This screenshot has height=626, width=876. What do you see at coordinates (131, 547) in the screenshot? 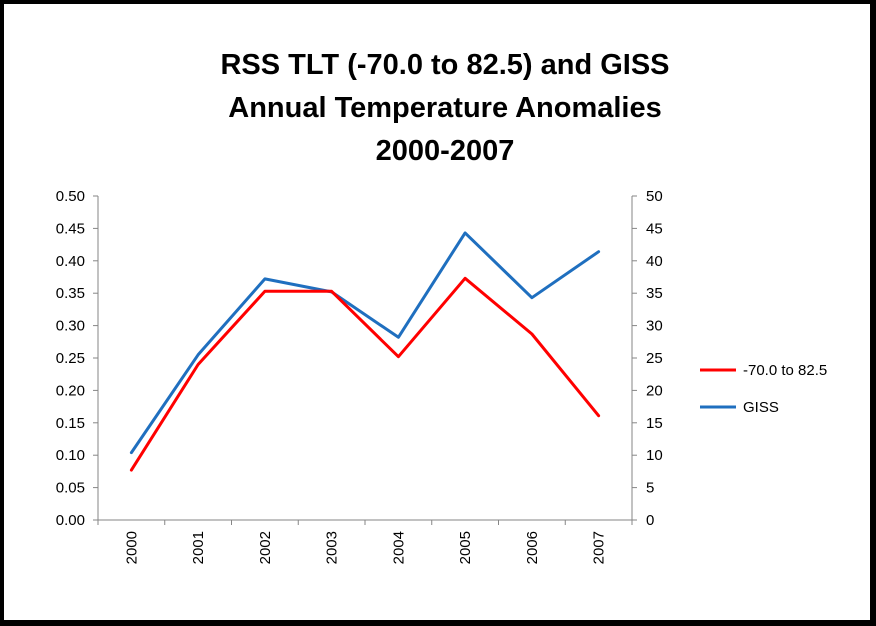
I see `x-tick-label: 2000` at bounding box center [131, 547].